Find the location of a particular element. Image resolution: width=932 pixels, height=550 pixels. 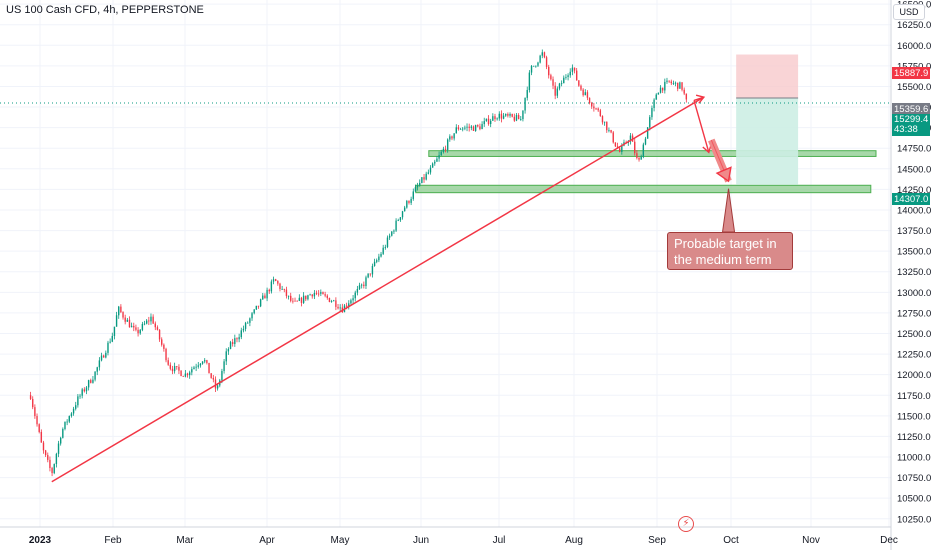

time-tick-label: Aug is located at coordinates (574, 540).